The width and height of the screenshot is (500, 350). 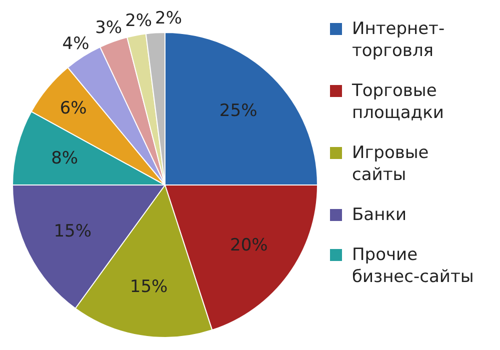 I want to click on data-label: 25%, so click(x=238, y=111).